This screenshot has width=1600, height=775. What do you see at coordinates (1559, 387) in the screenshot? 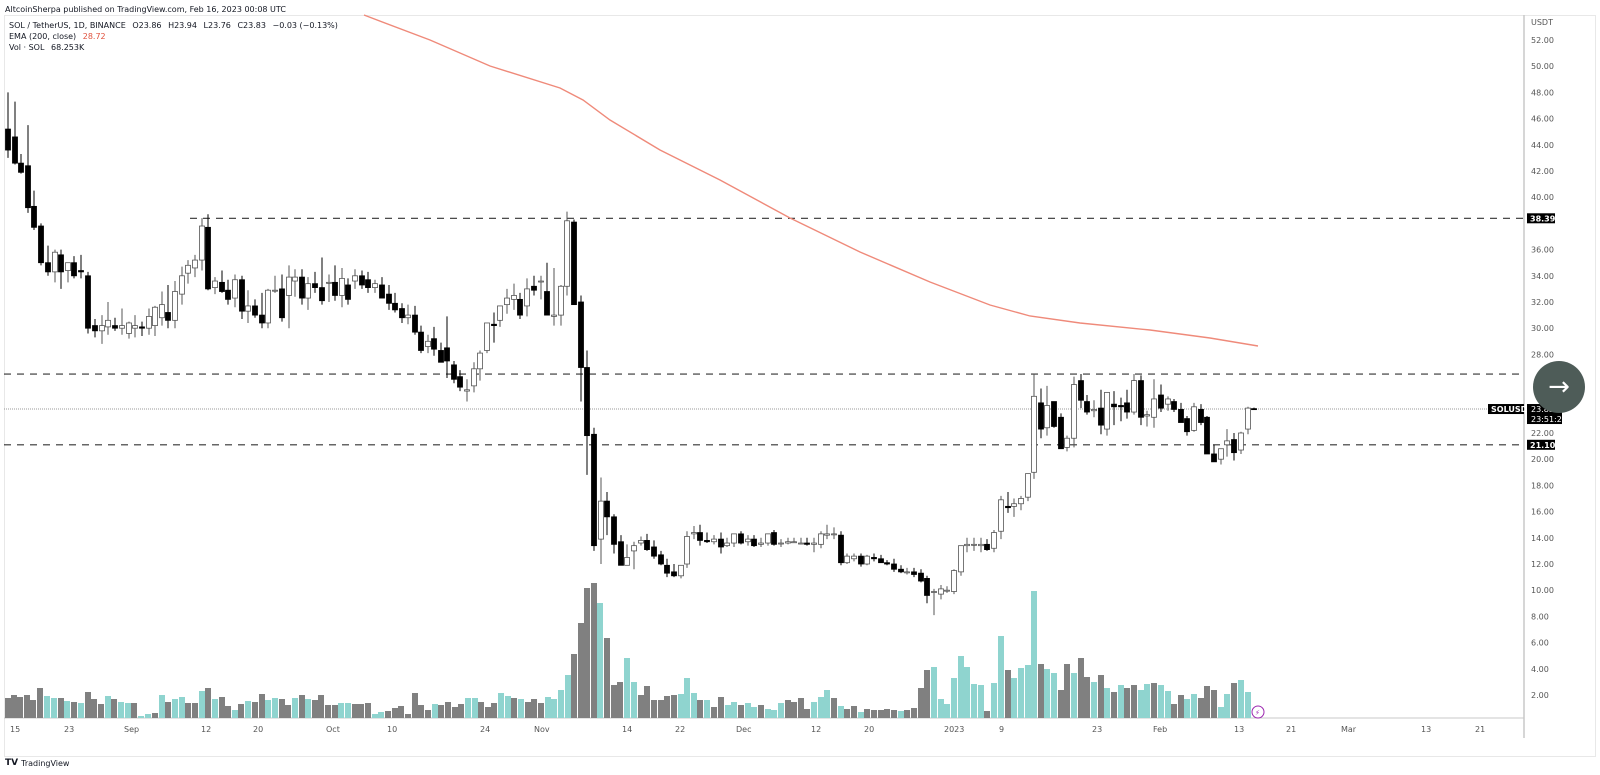
I see `go-to-realtime-button: →` at bounding box center [1559, 387].